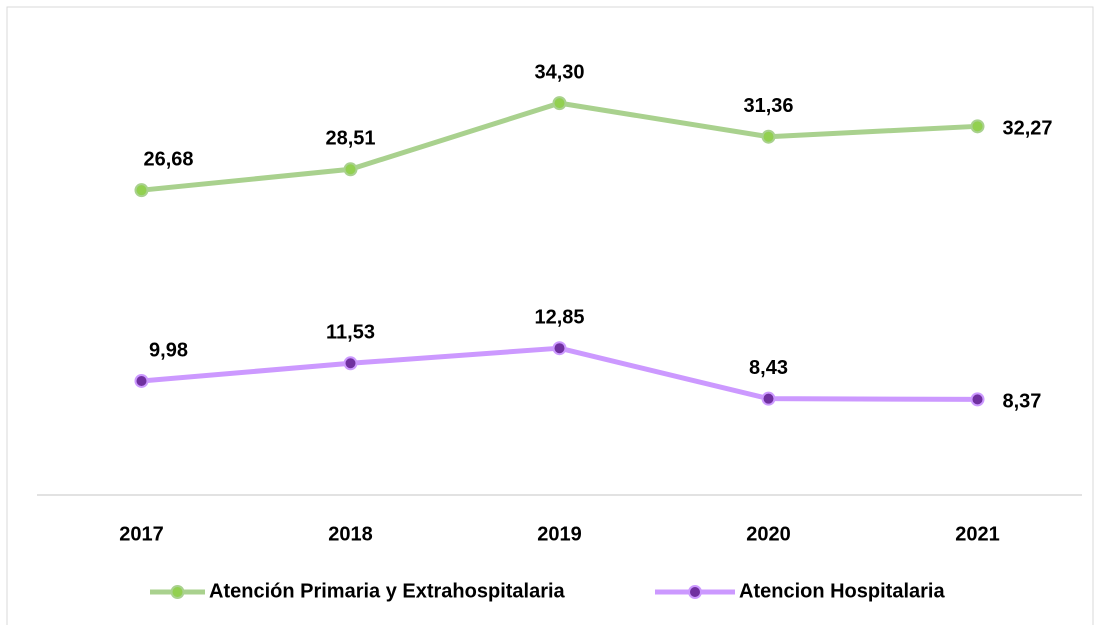 The width and height of the screenshot is (1100, 625). I want to click on data-label: 12,85, so click(559, 317).